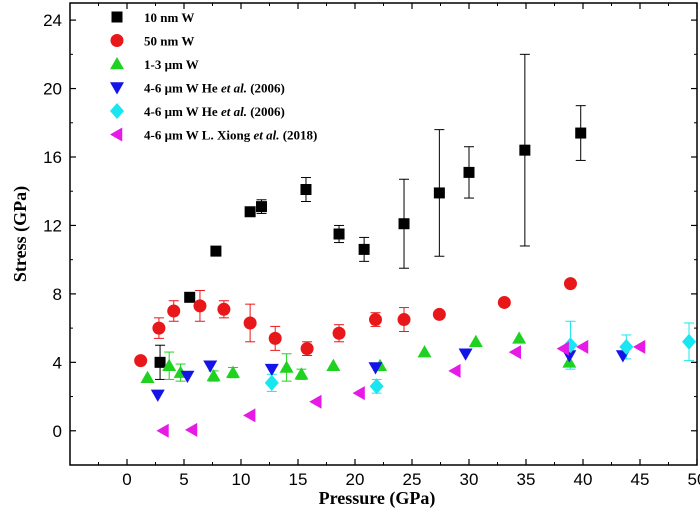  Describe the element at coordinates (377, 498) in the screenshot. I see `x-axis-title: Pressure (GPa)` at that location.